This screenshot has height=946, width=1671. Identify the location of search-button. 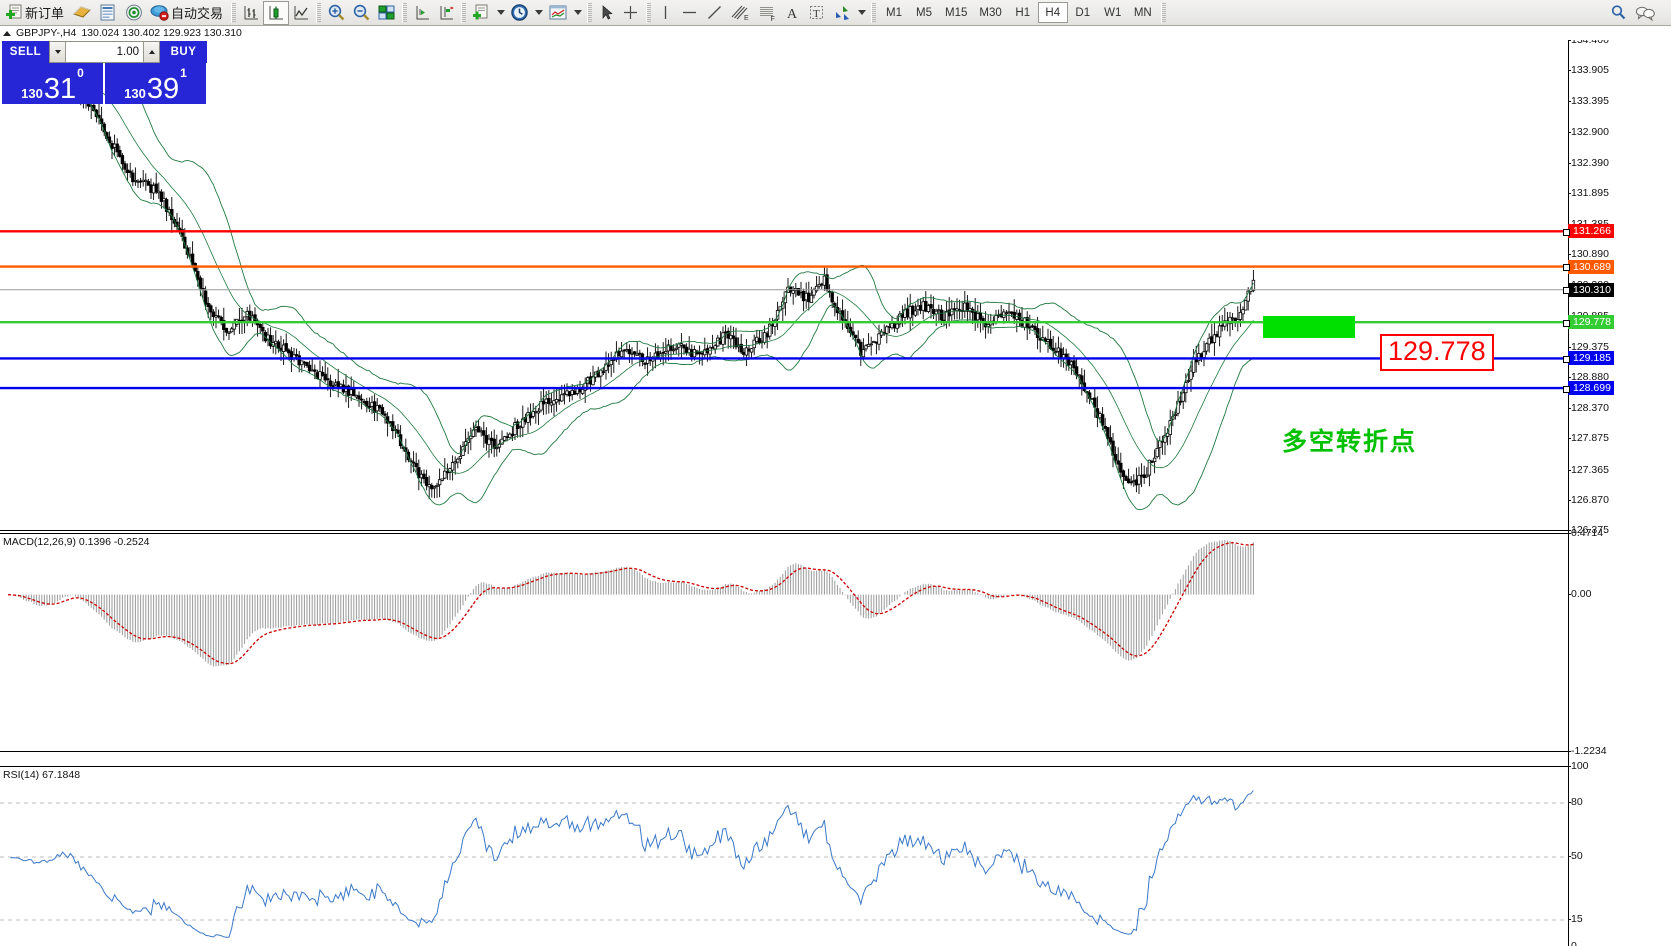
(1618, 13).